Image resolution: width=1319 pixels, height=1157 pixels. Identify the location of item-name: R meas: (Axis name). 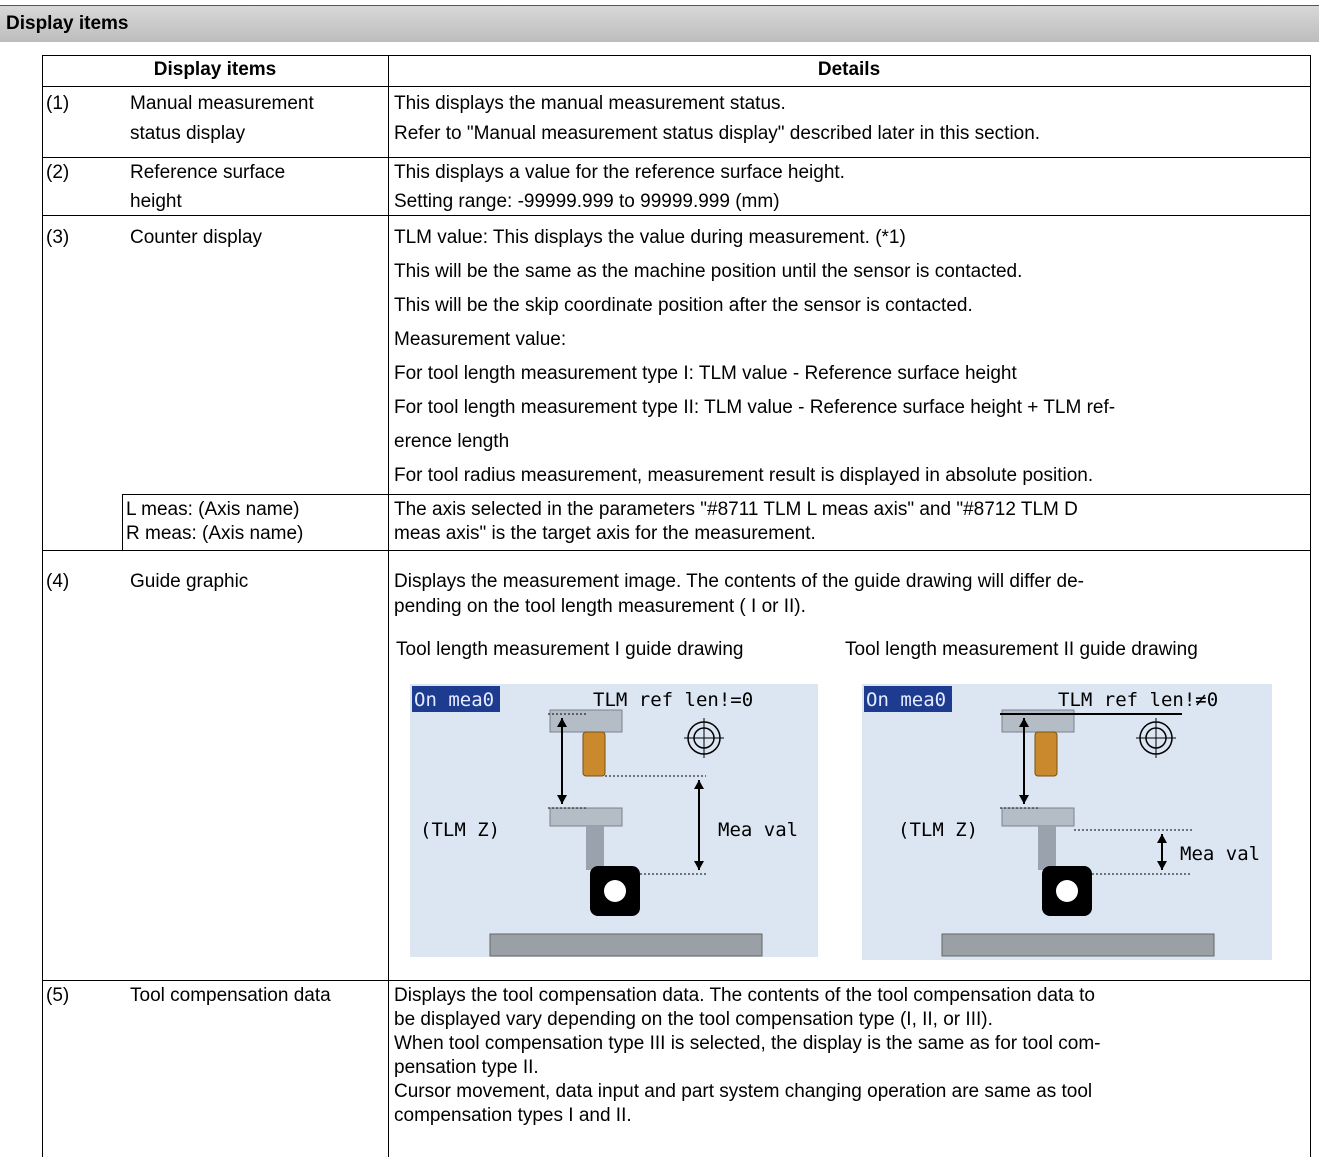
(215, 533).